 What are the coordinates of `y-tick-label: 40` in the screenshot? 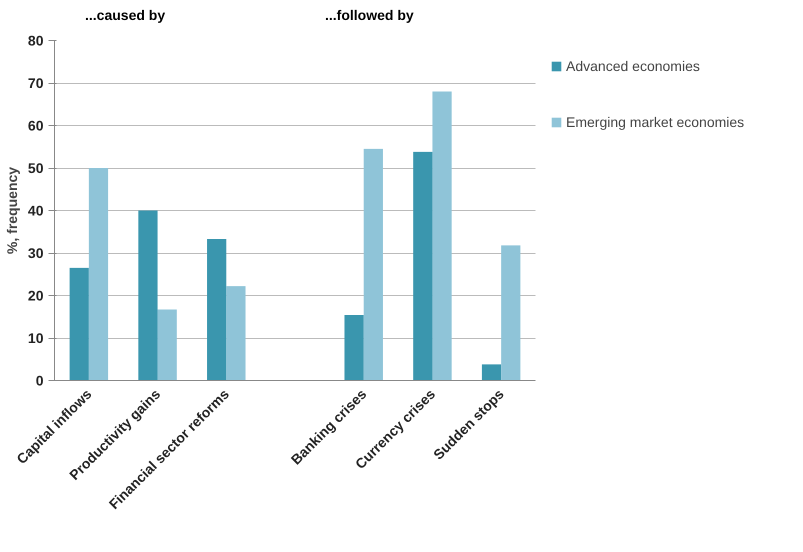 It's located at (36, 210).